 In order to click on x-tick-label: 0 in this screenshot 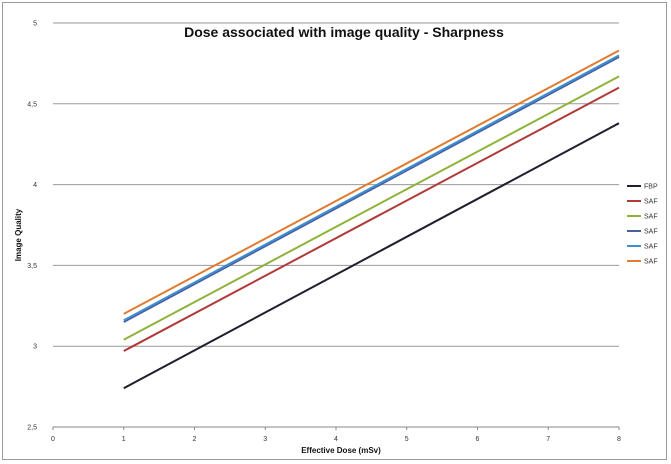, I will do `click(53, 439)`.